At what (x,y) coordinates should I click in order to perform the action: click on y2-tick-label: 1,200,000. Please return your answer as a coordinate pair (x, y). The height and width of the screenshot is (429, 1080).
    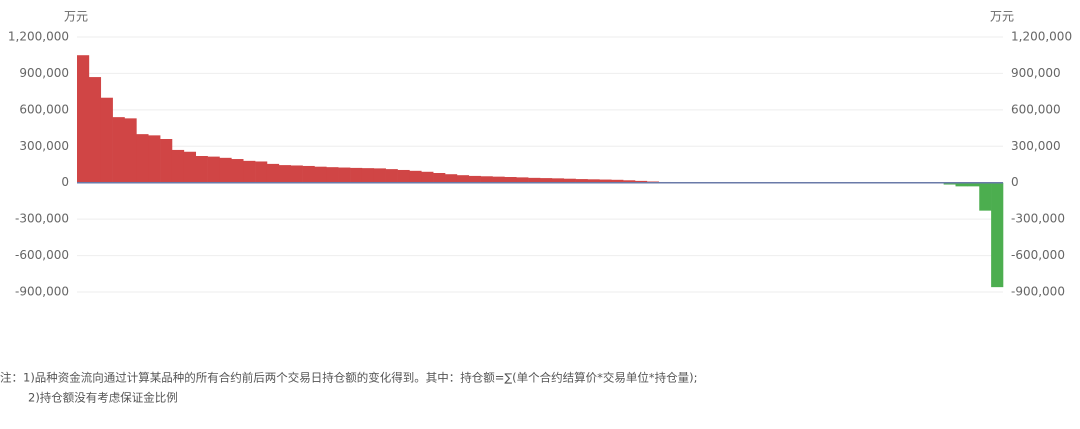
    Looking at the image, I should click on (1041, 37).